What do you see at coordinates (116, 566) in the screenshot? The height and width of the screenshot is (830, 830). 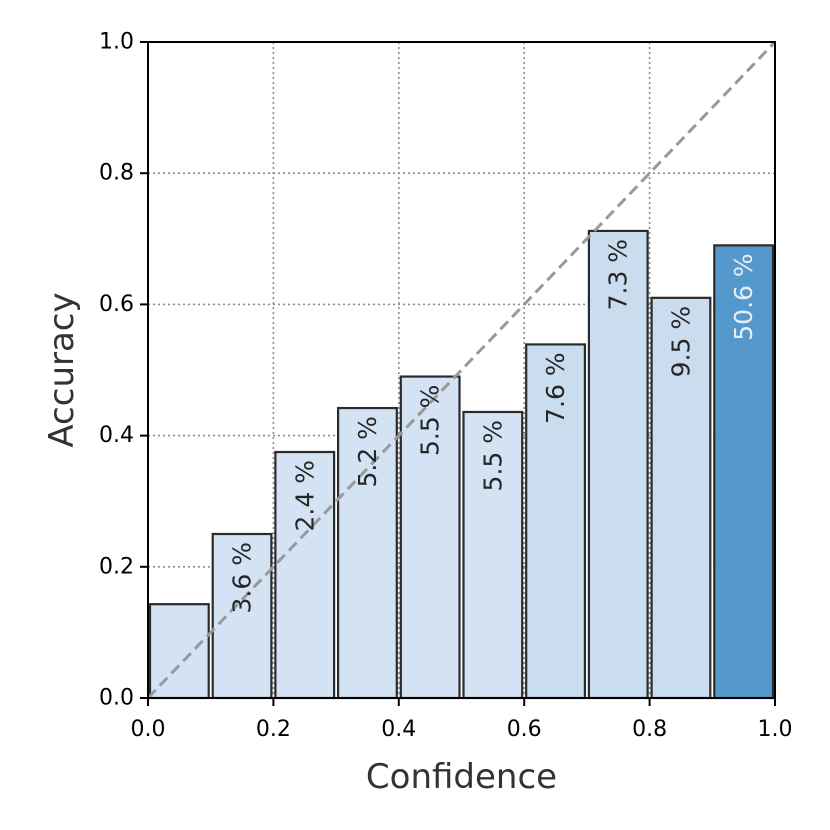 I see `y-tick-label-1: 0.2` at bounding box center [116, 566].